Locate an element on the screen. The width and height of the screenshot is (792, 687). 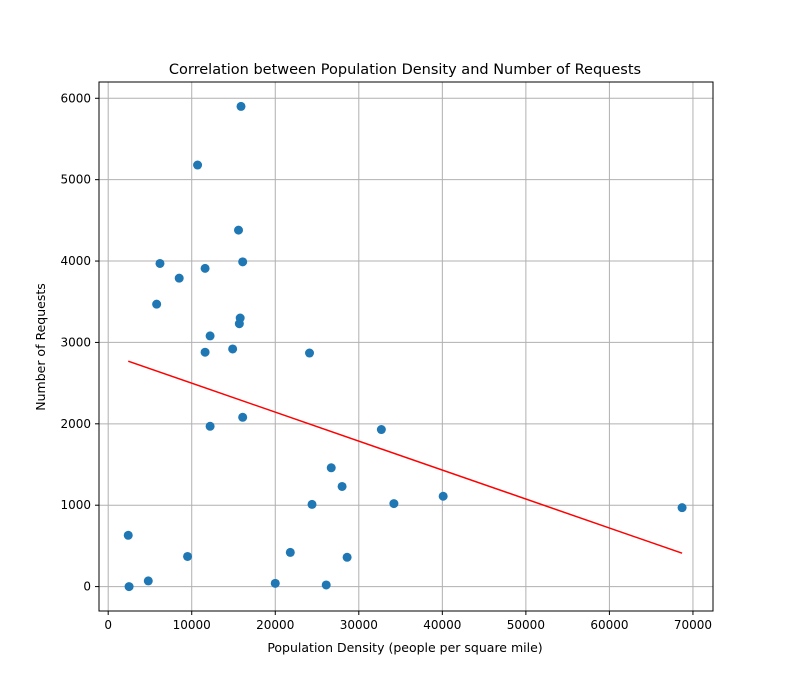
y-tick-label: 0 is located at coordinates (87, 587).